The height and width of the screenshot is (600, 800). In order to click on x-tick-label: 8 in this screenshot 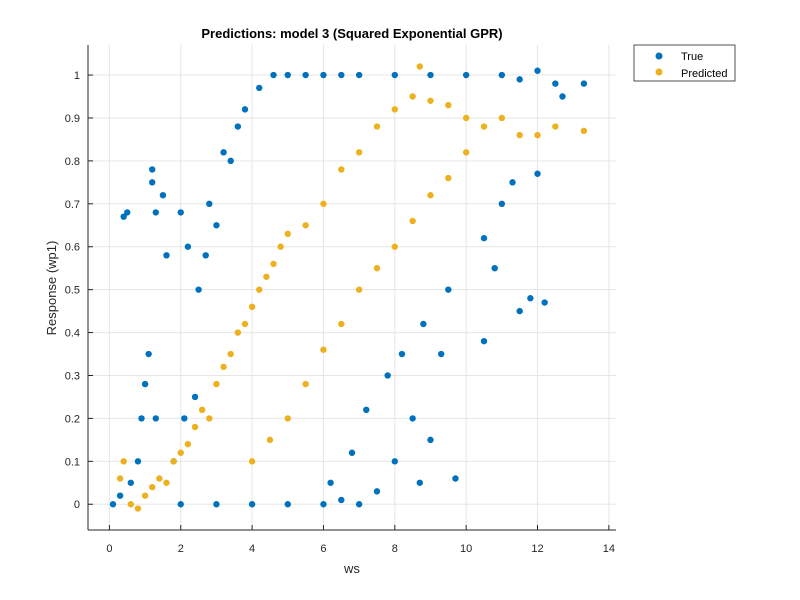, I will do `click(395, 549)`.